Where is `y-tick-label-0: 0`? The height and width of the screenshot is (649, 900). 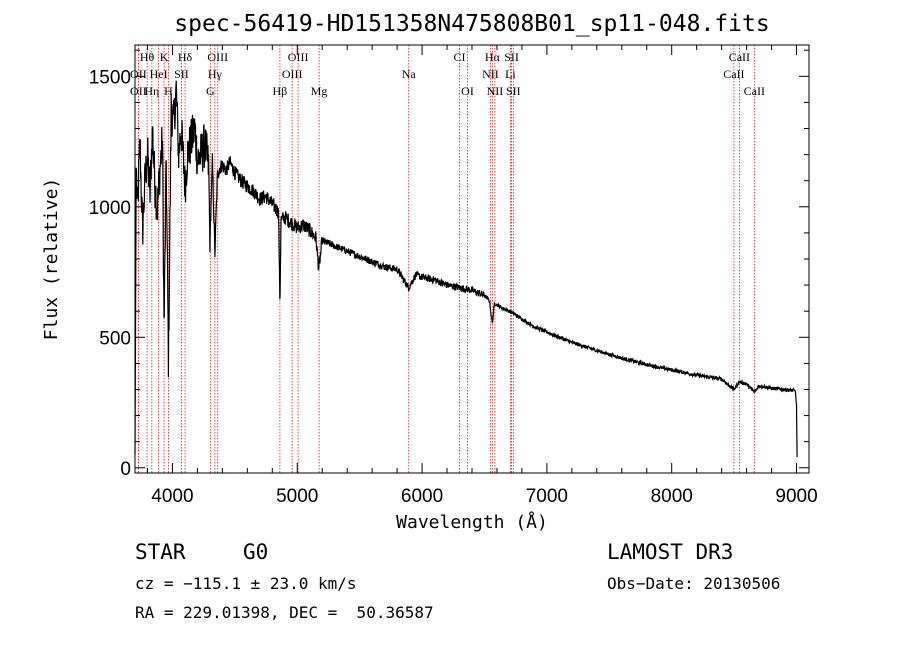
y-tick-label-0: 0 is located at coordinates (125, 469).